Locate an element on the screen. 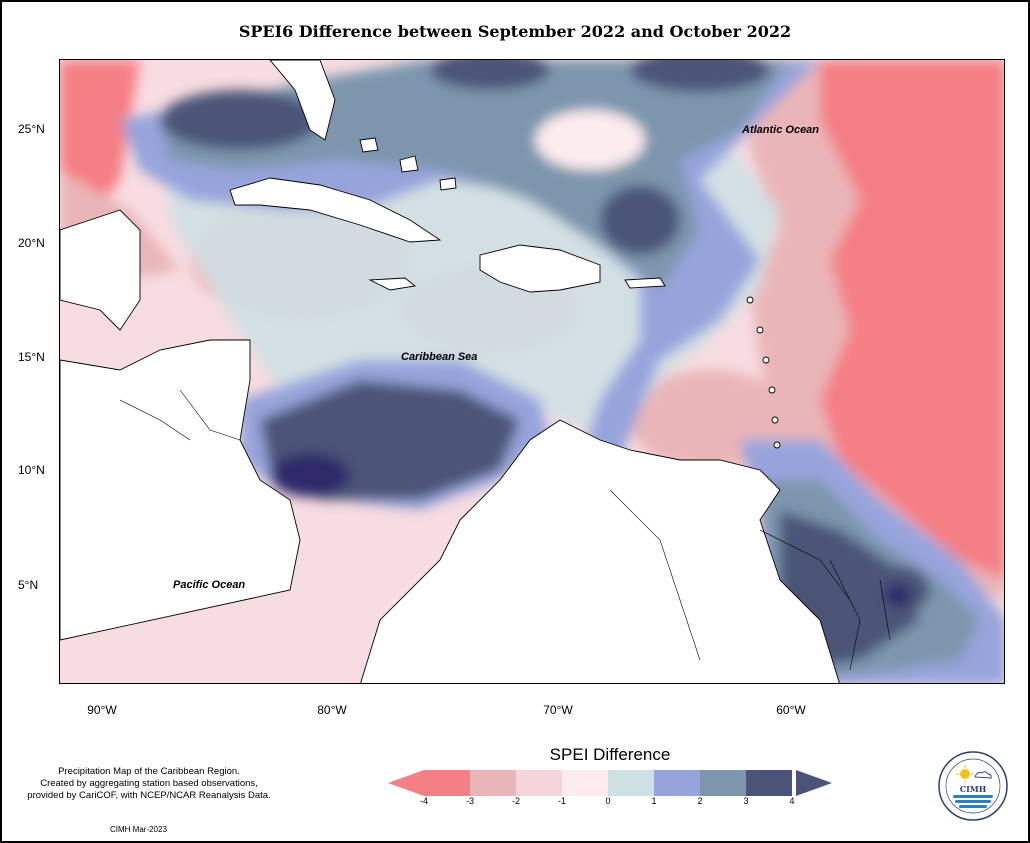  legend-tick-label: 2 is located at coordinates (700, 801).